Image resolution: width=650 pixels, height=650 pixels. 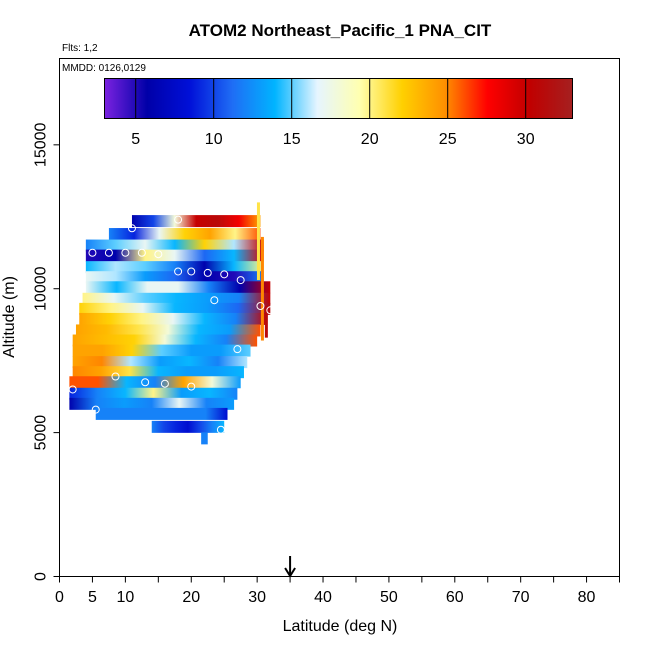 I want to click on y-axis-label: Altitude (m), so click(x=9, y=317).